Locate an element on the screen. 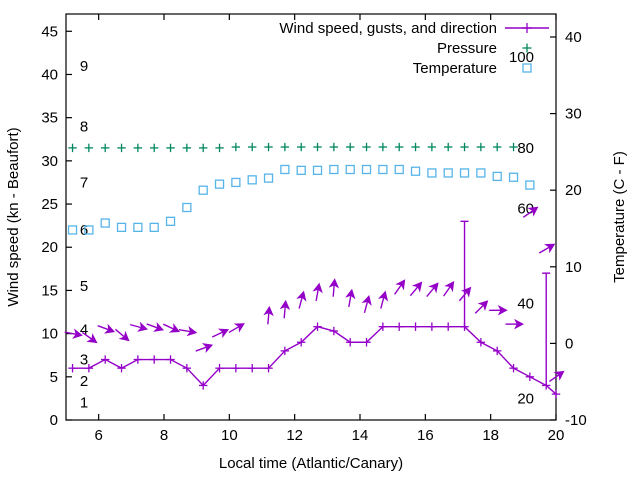 This screenshot has width=640, height=480. y2-tick-label: 20 is located at coordinates (573, 190).